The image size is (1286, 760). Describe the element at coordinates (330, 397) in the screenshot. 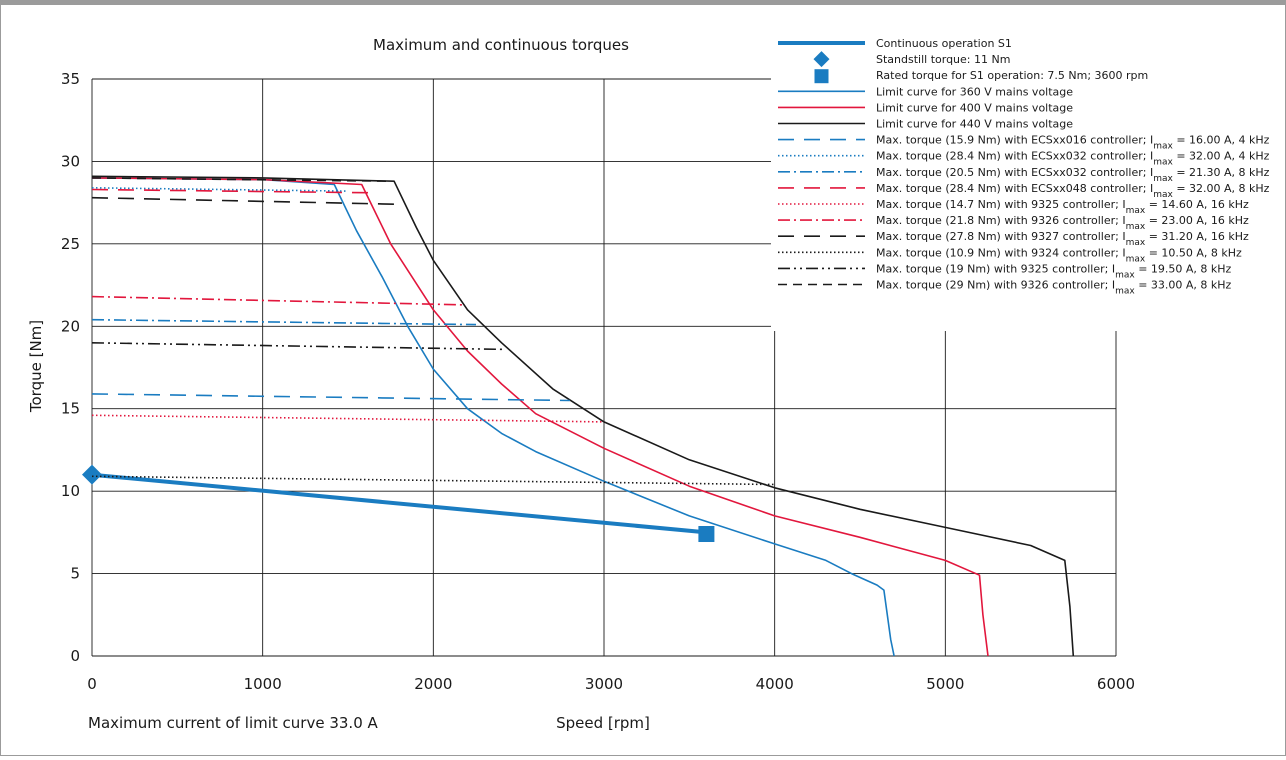

I see `series-6-line` at that location.